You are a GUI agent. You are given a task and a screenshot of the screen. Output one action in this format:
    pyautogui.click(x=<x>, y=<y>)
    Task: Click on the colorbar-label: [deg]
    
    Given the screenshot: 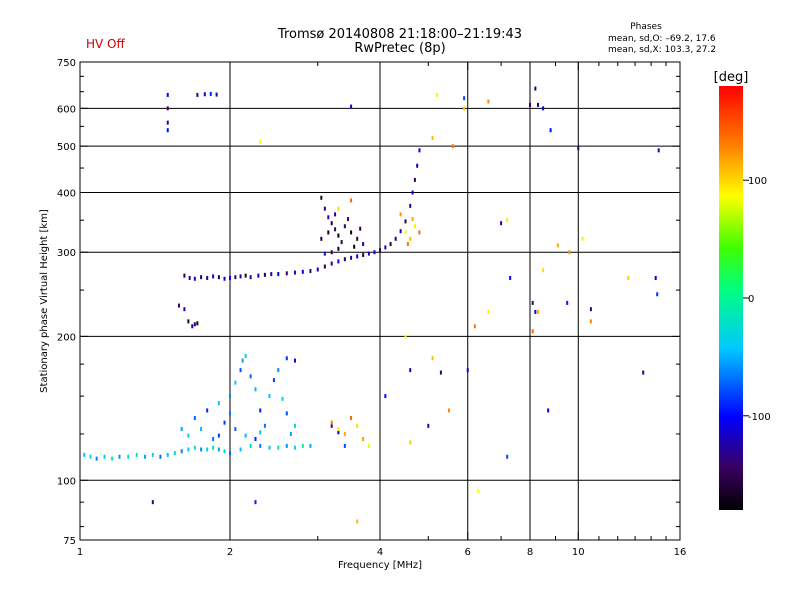 What is the action you would take?
    pyautogui.click(x=731, y=77)
    